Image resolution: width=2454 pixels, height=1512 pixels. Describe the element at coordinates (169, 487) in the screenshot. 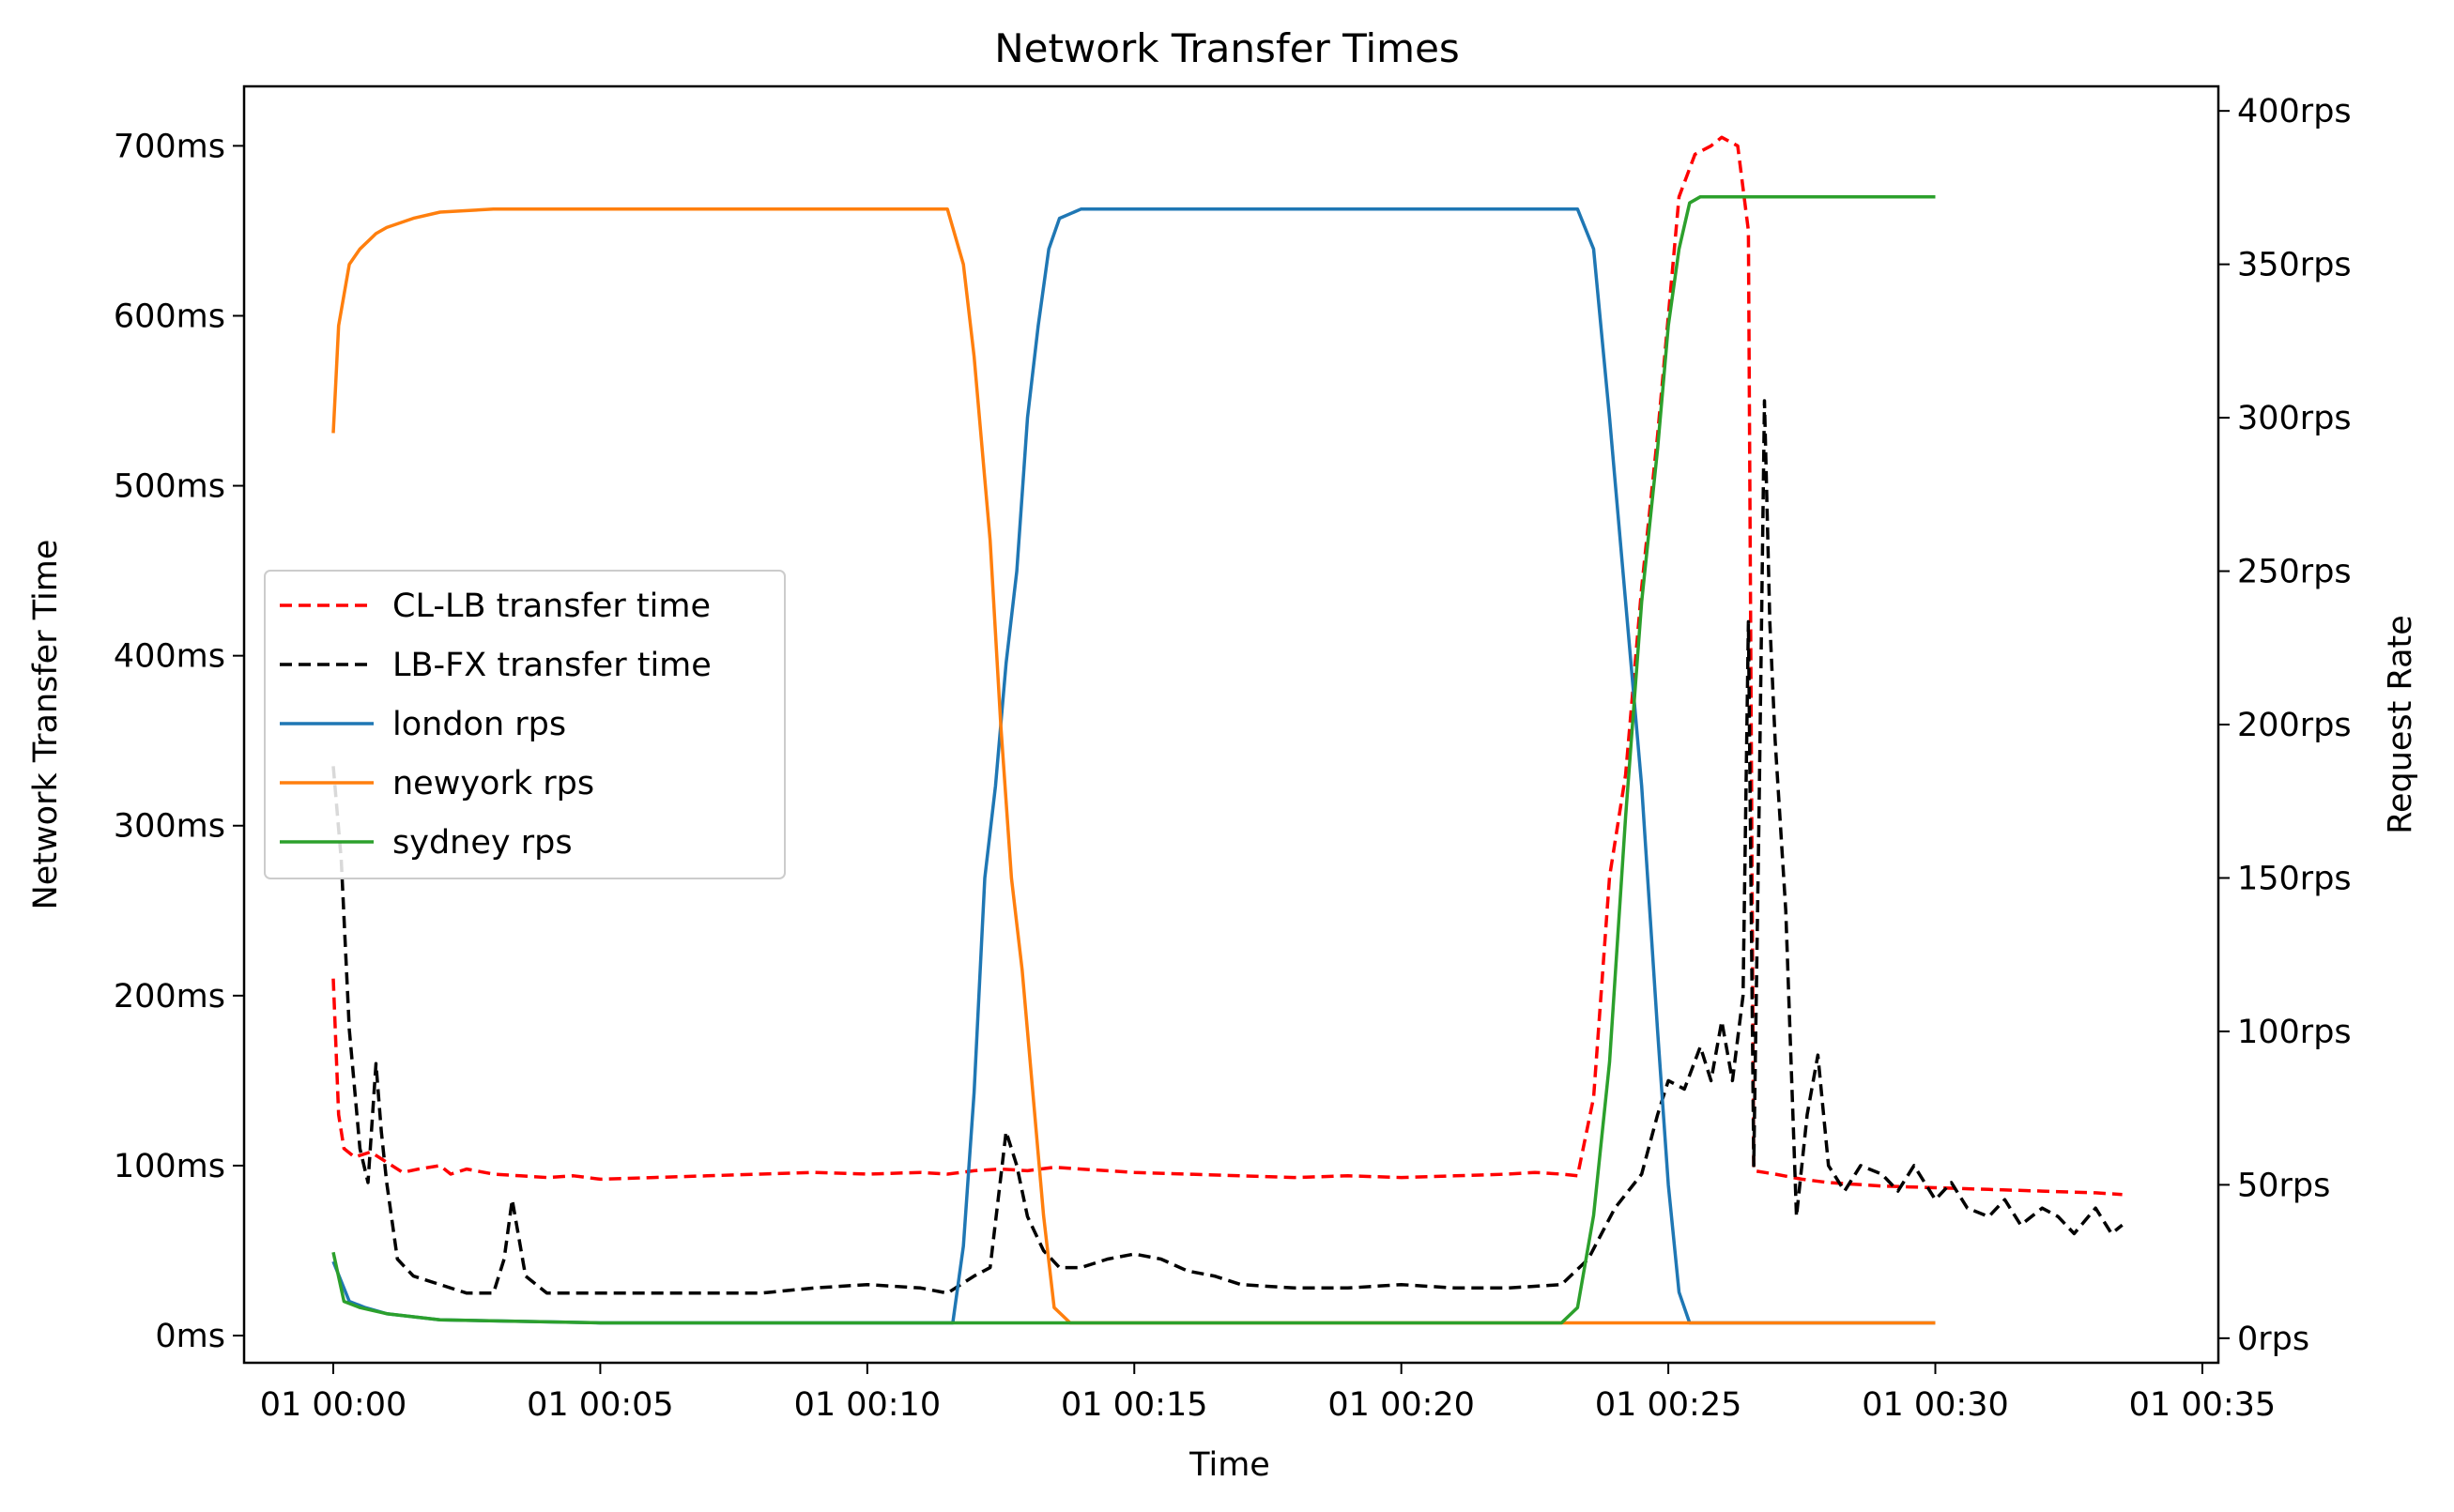

I see `y-left-tick-label: 500ms` at that location.